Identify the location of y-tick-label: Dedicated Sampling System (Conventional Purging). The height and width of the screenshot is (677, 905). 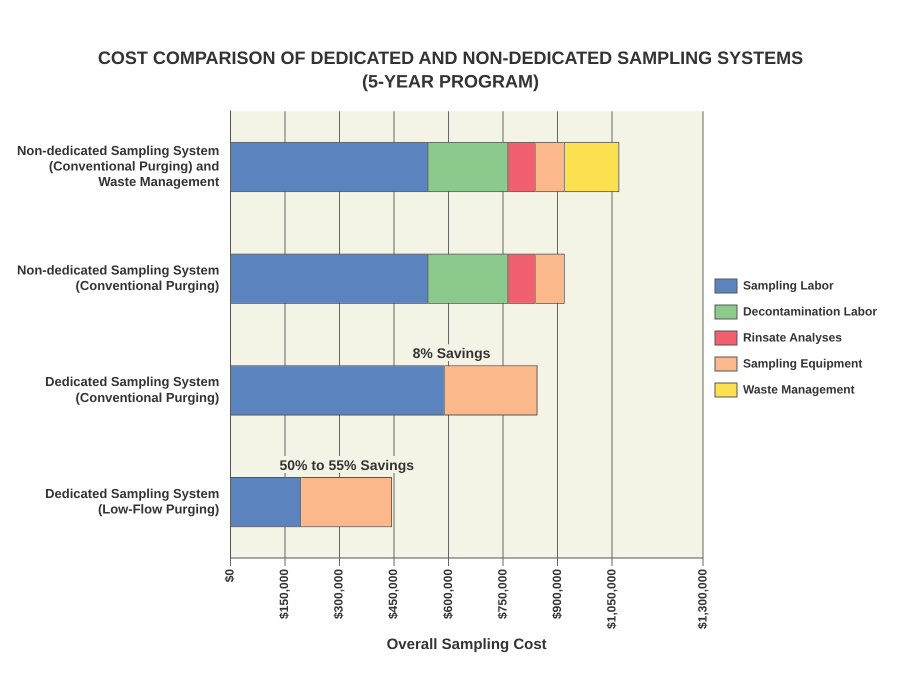
(132, 389).